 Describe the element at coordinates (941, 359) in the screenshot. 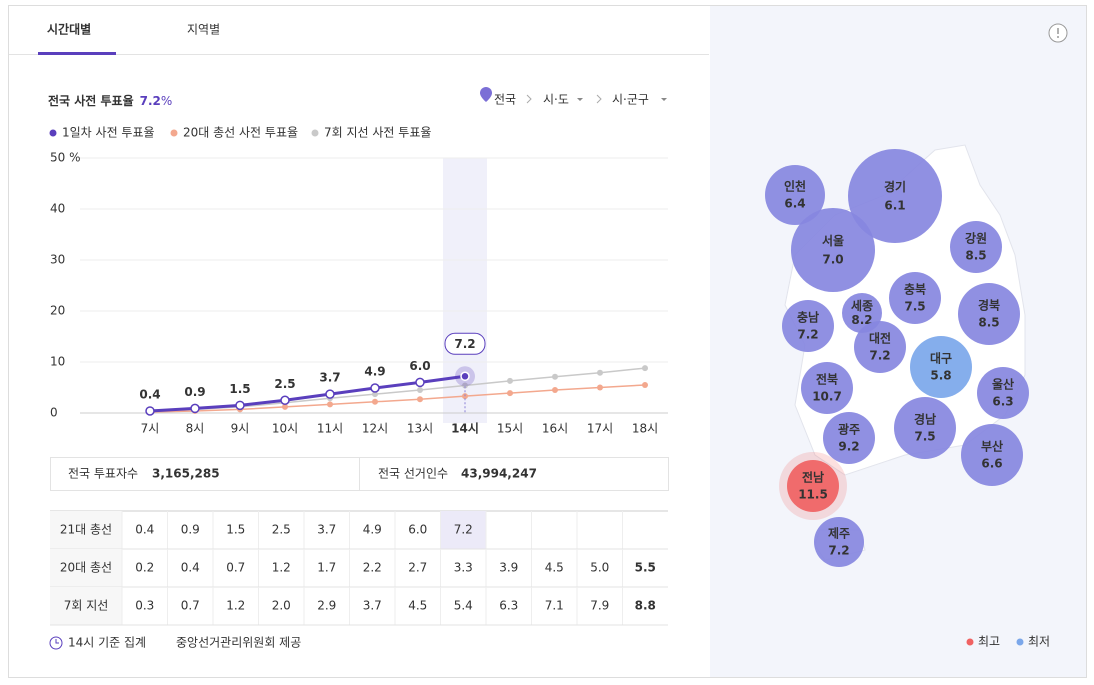

I see `region-name: 대구` at that location.